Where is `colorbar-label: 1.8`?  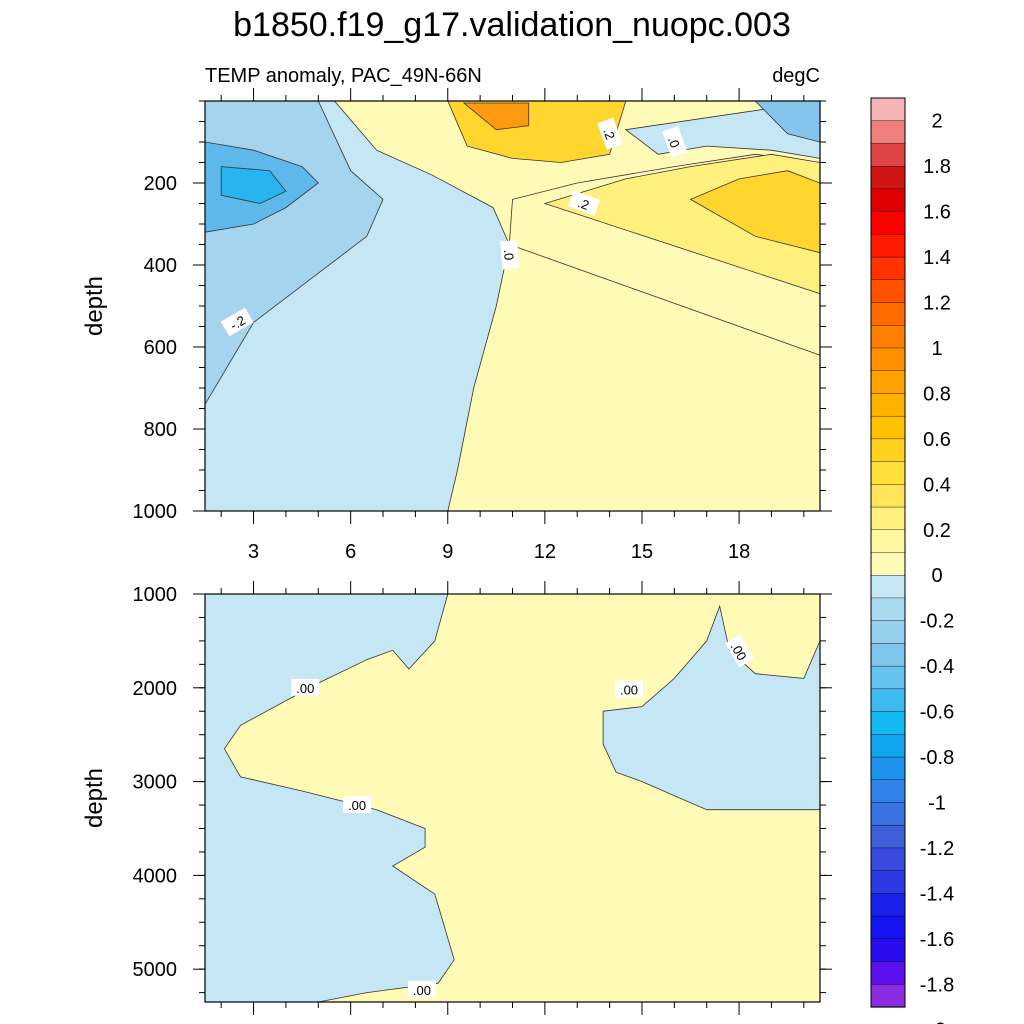 colorbar-label: 1.8 is located at coordinates (937, 167).